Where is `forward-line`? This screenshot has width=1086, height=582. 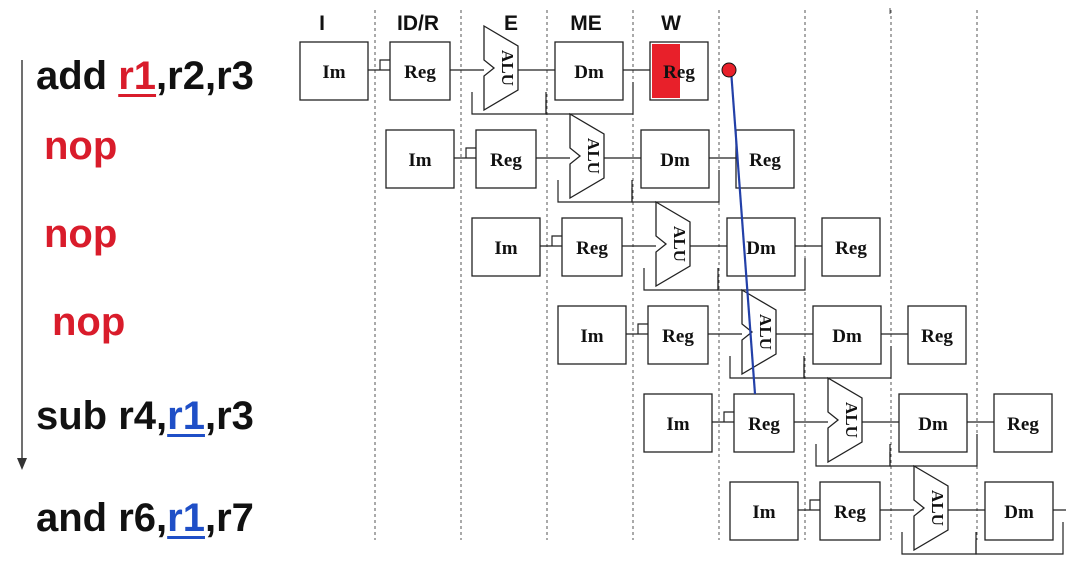
forward-line is located at coordinates (743, 232).